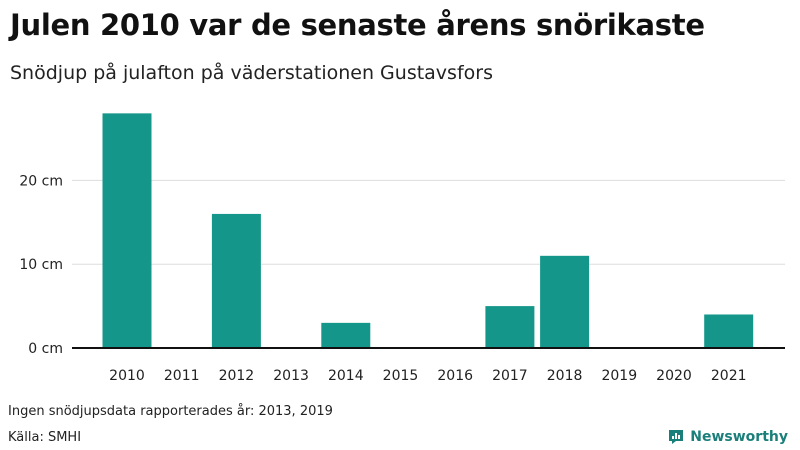 The image size is (800, 450). Describe the element at coordinates (674, 376) in the screenshot. I see `x-tick-label: 2020` at that location.